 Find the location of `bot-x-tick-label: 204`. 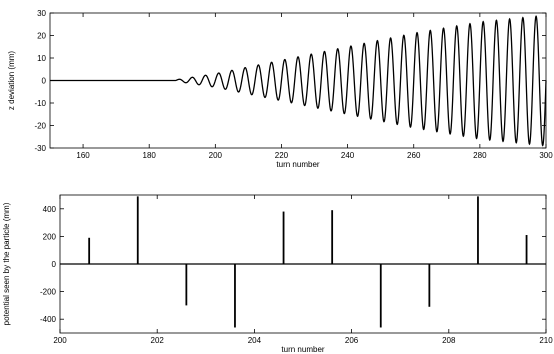

bot-x-tick-label: 204 is located at coordinates (255, 340).